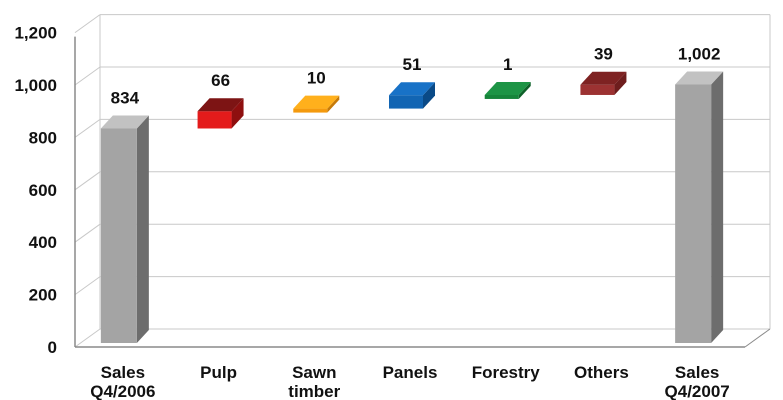 The width and height of the screenshot is (783, 400). I want to click on category-label-line: Q4/2007, so click(697, 391).